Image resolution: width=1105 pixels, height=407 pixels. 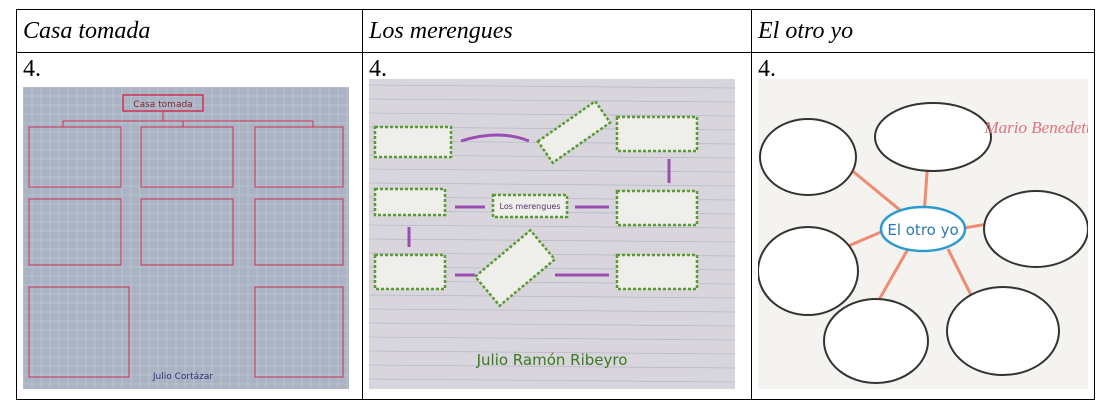 What do you see at coordinates (922, 230) in the screenshot?
I see `photo-center-text: El otro yo` at bounding box center [922, 230].